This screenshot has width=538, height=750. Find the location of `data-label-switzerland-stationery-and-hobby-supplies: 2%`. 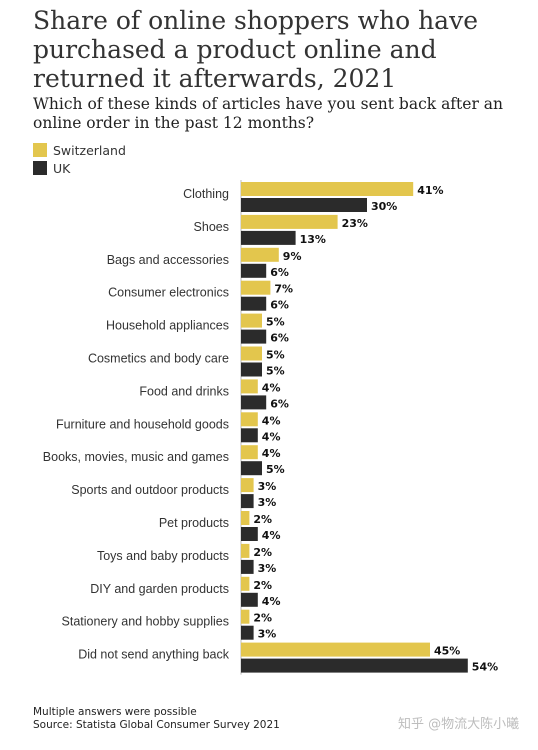

data-label-switzerland-stationery-and-hobby-supplies: 2% is located at coordinates (262, 618).